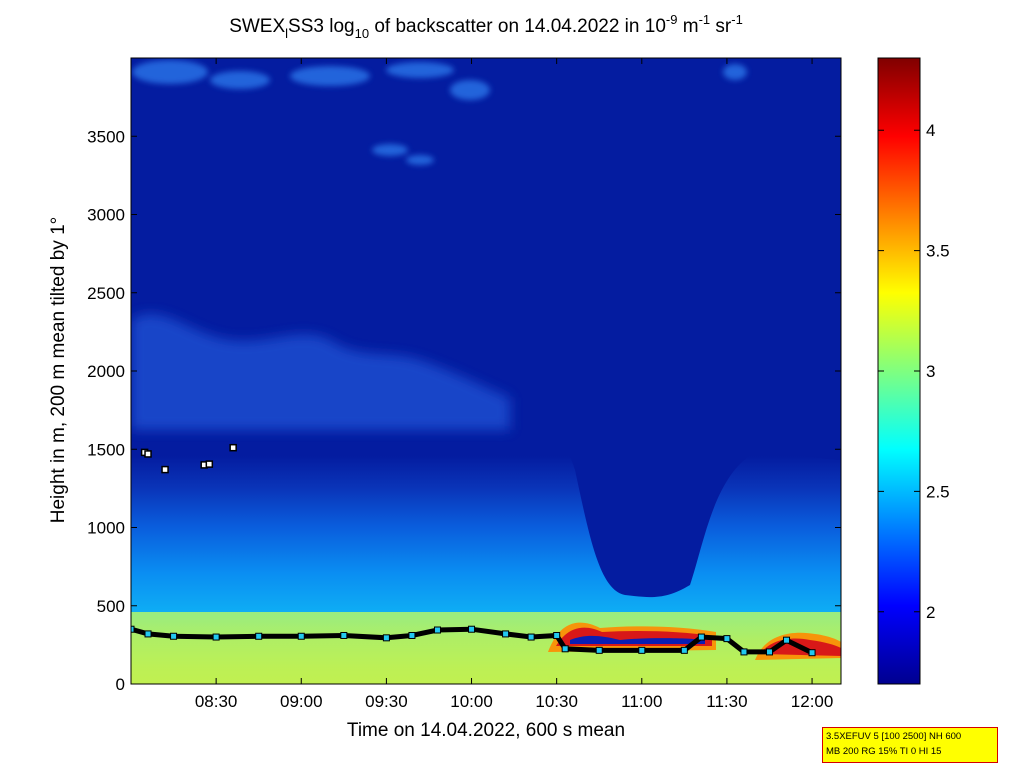  I want to click on surface-layer, so click(486, 648).